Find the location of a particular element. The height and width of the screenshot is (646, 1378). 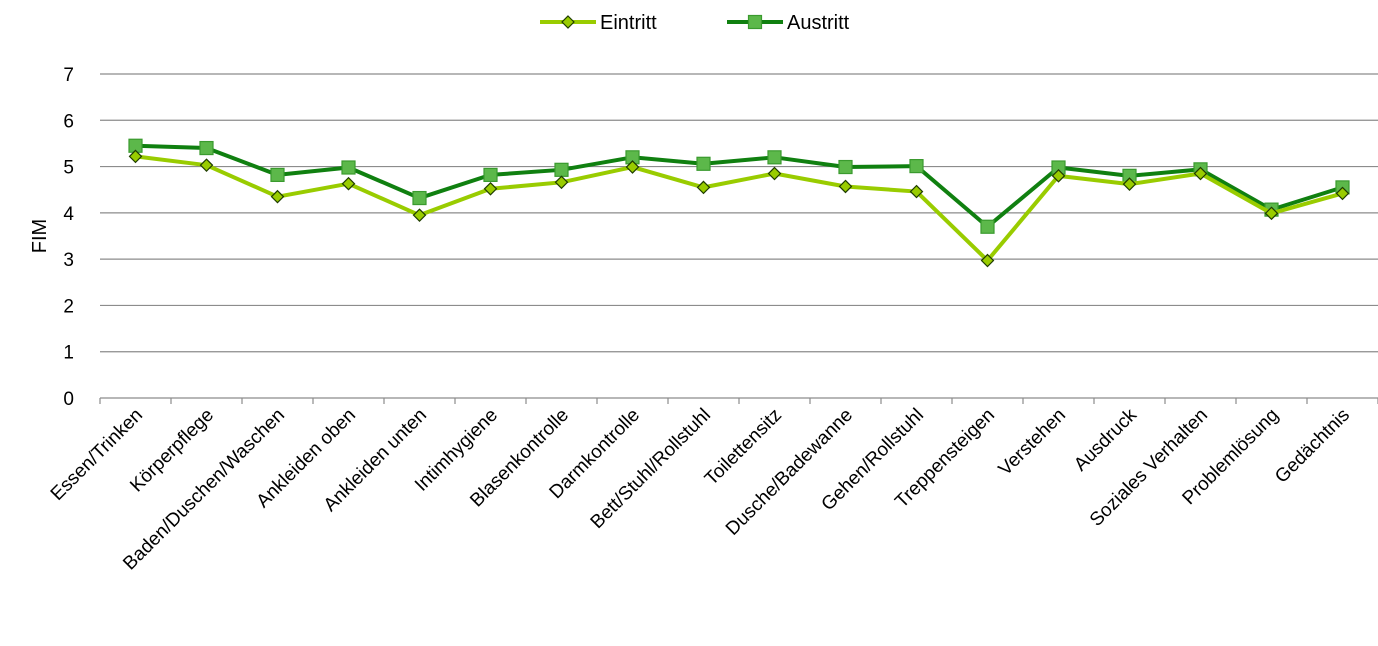

x-tick-label: Gedächtnis is located at coordinates (1312, 446).